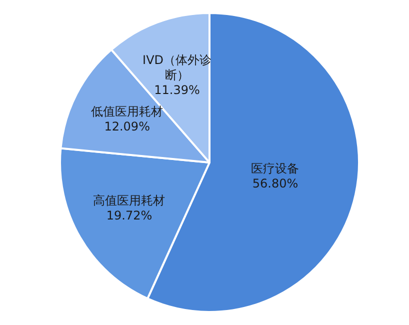 Image resolution: width=409 pixels, height=325 pixels. Describe the element at coordinates (129, 201) in the screenshot. I see `slice-label: 高值医用耗材` at that location.